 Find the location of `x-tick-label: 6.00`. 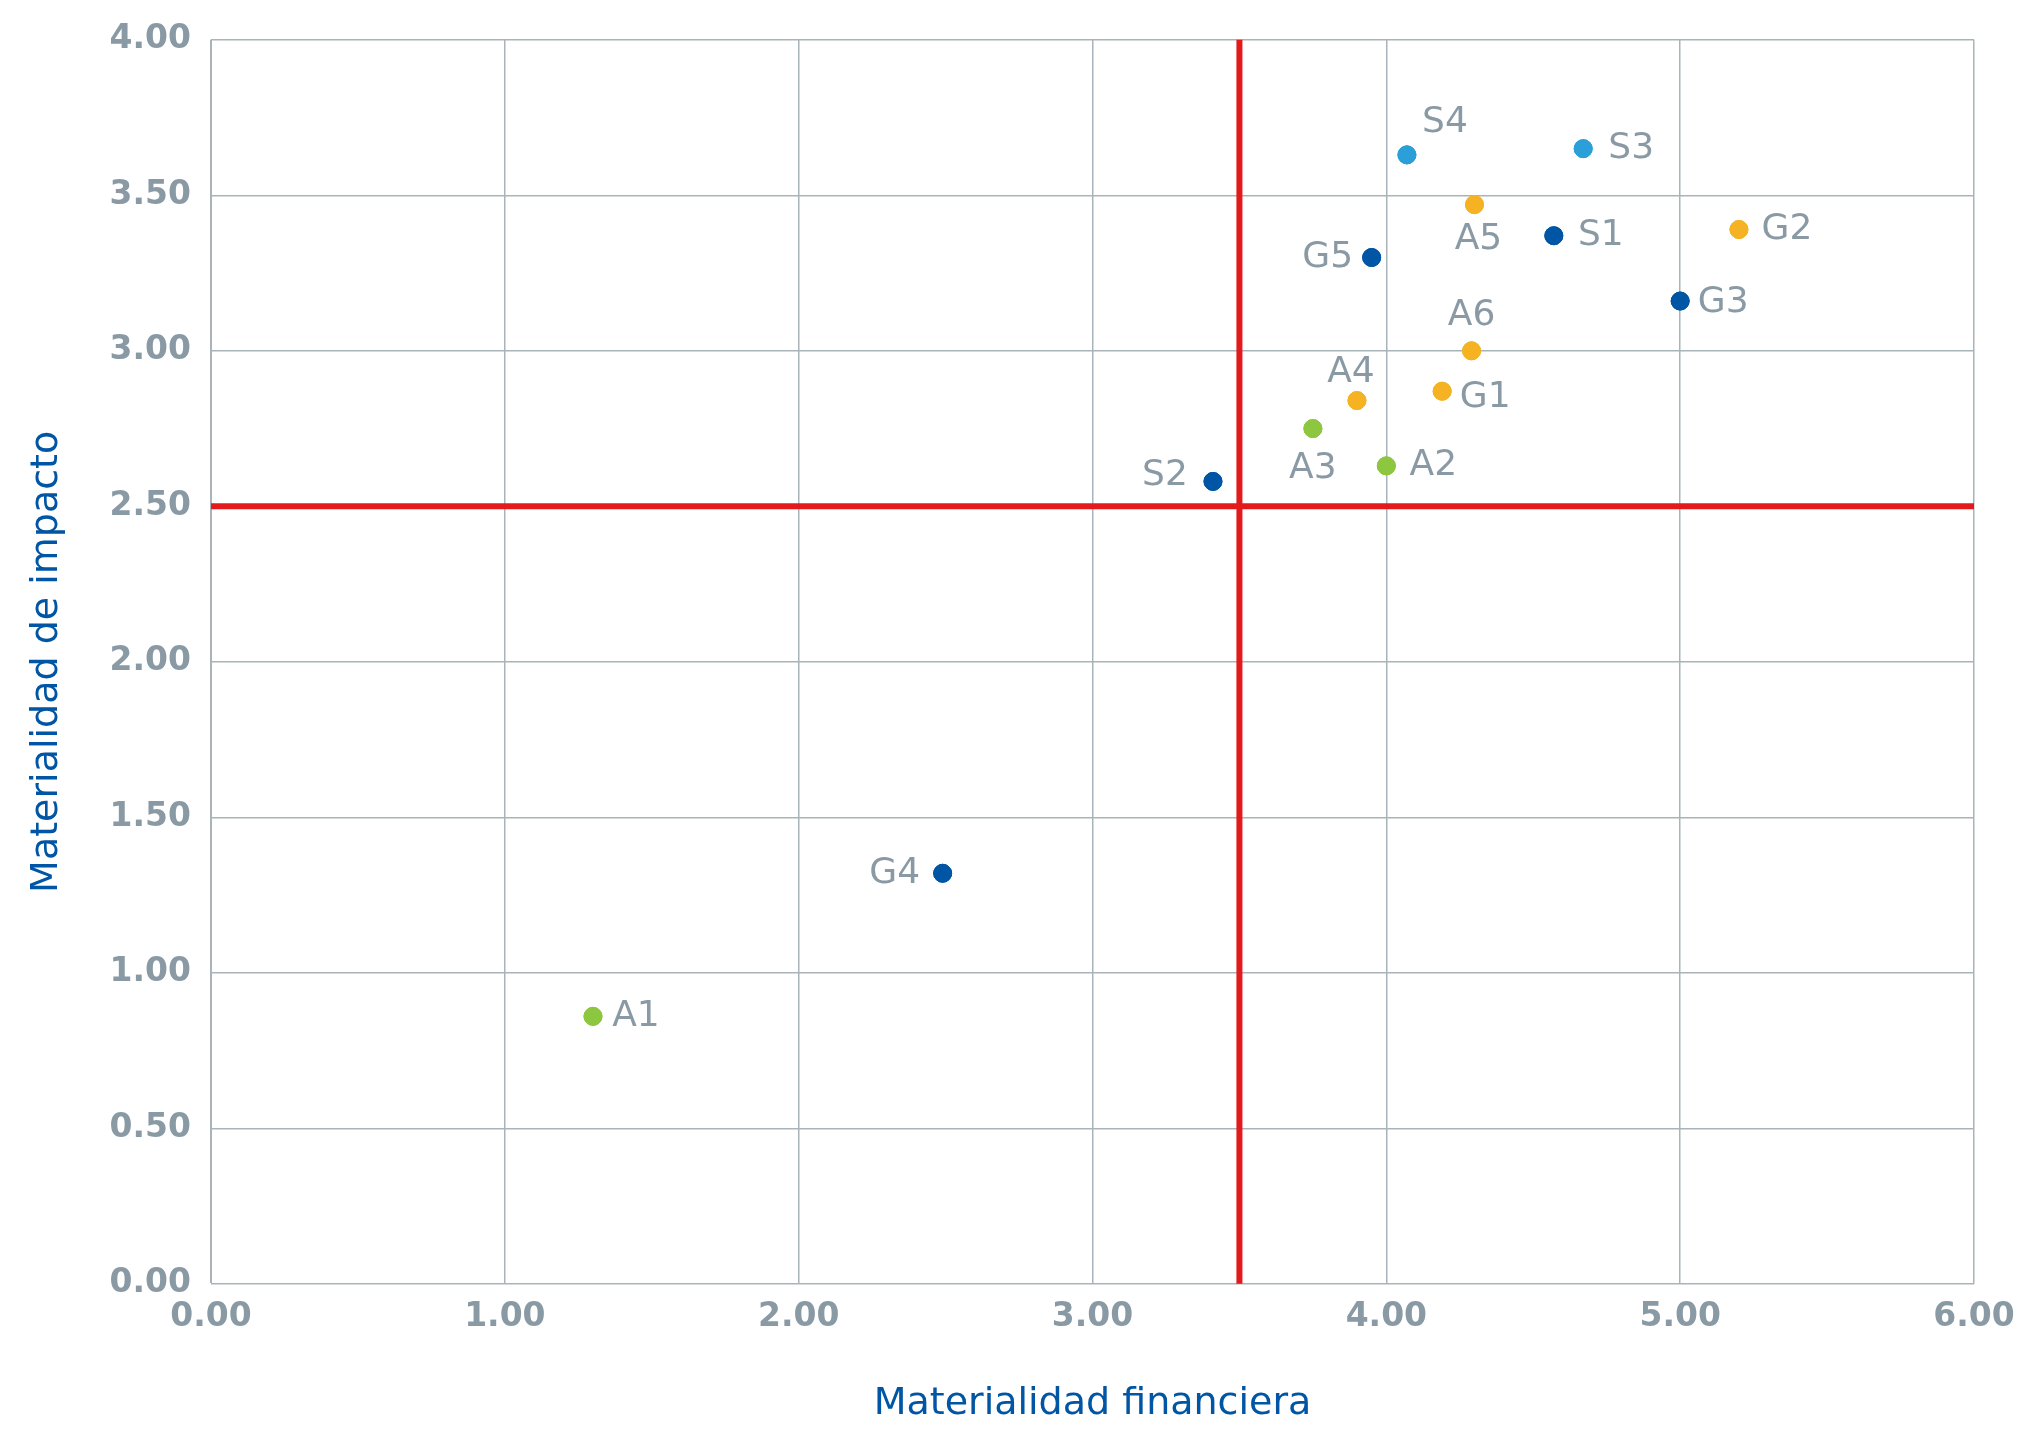

x-tick-label: 6.00 is located at coordinates (1974, 1315).